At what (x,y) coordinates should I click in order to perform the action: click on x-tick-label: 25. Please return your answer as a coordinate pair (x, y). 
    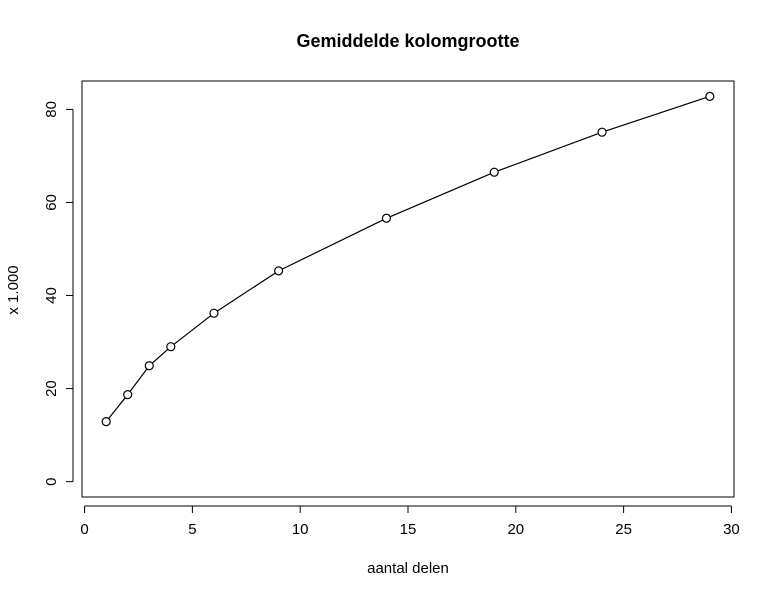
    Looking at the image, I should click on (623, 529).